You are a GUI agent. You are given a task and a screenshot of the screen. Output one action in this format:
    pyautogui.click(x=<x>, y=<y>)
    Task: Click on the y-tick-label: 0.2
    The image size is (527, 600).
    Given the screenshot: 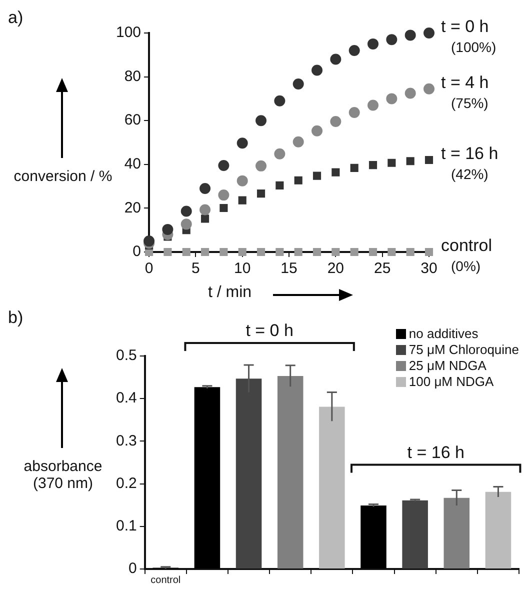 What is the action you would take?
    pyautogui.click(x=126, y=483)
    